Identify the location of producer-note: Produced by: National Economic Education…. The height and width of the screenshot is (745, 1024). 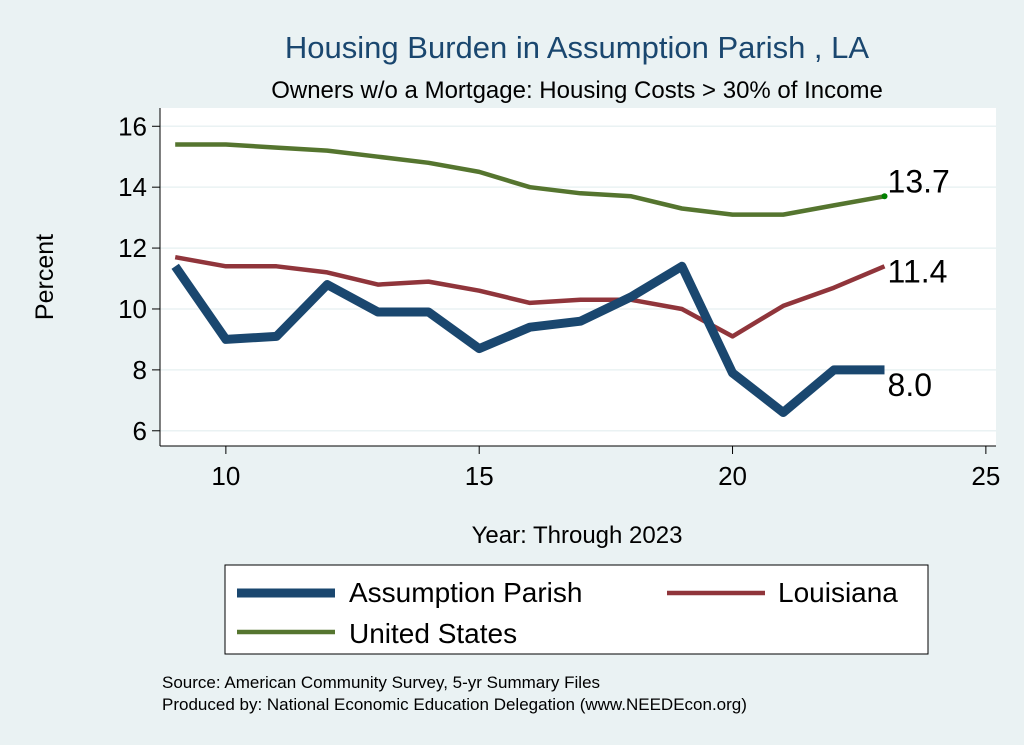
(454, 704).